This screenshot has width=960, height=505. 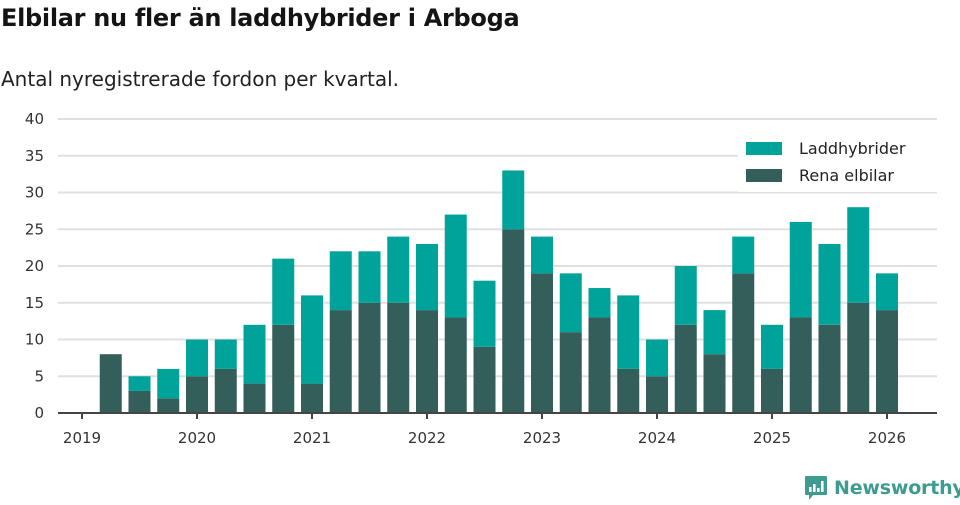 I want to click on y-tick-label: 15, so click(x=34, y=303).